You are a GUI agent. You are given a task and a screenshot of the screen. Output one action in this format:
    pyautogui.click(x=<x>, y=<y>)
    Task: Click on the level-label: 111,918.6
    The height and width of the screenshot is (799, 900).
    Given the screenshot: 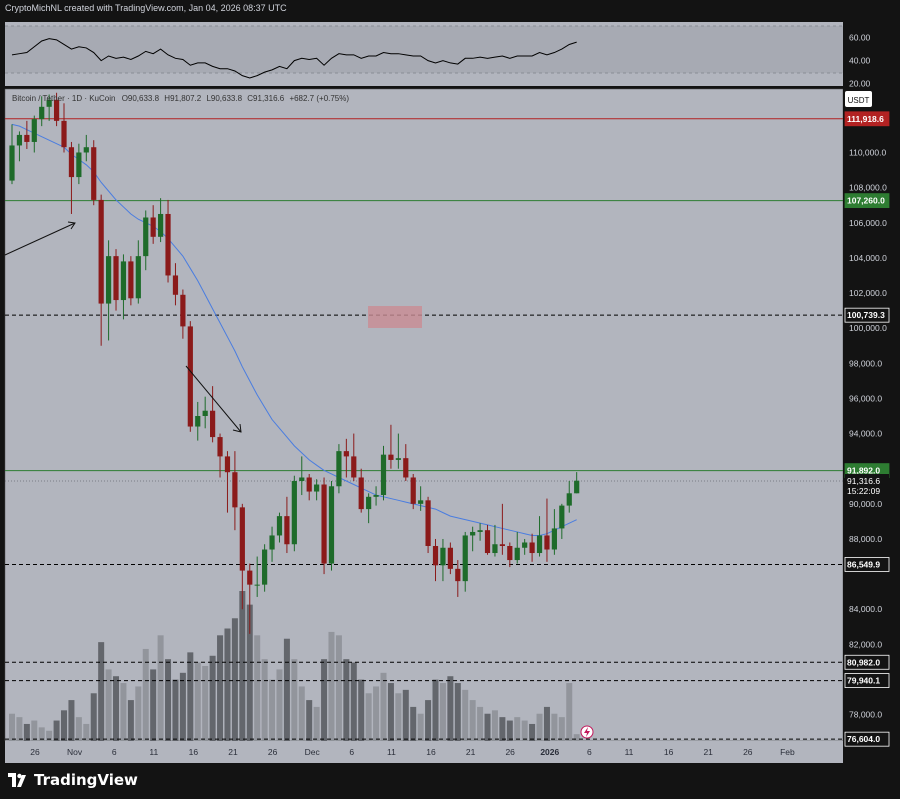 What is the action you would take?
    pyautogui.click(x=867, y=119)
    